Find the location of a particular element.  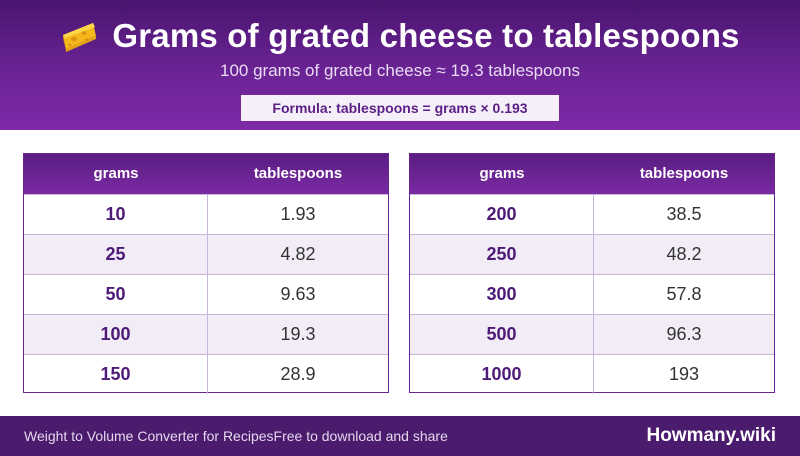

footer-tagline: Free to download and share is located at coordinates (360, 436).